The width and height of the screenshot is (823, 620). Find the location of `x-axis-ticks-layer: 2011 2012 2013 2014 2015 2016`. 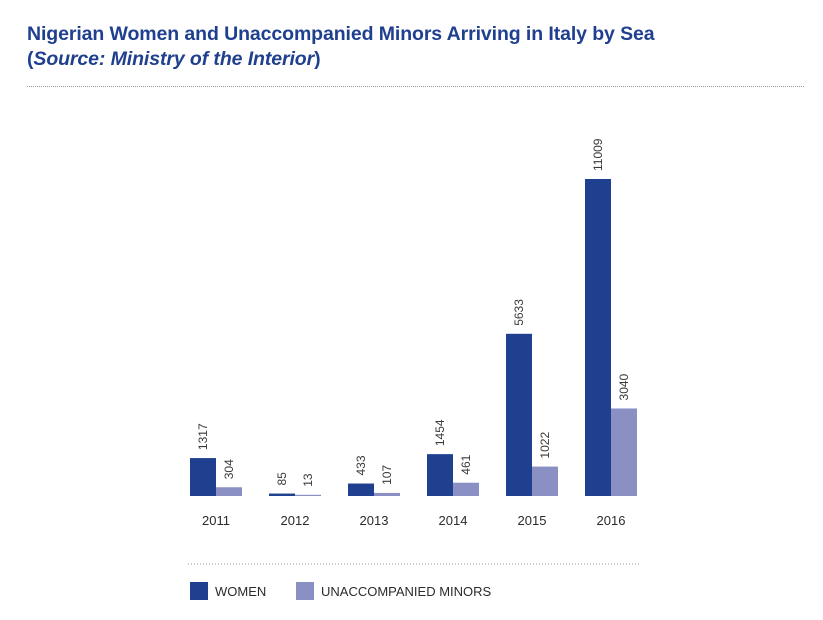

x-axis-ticks-layer: 2011 2012 2013 2014 2015 2016 is located at coordinates (413, 520).